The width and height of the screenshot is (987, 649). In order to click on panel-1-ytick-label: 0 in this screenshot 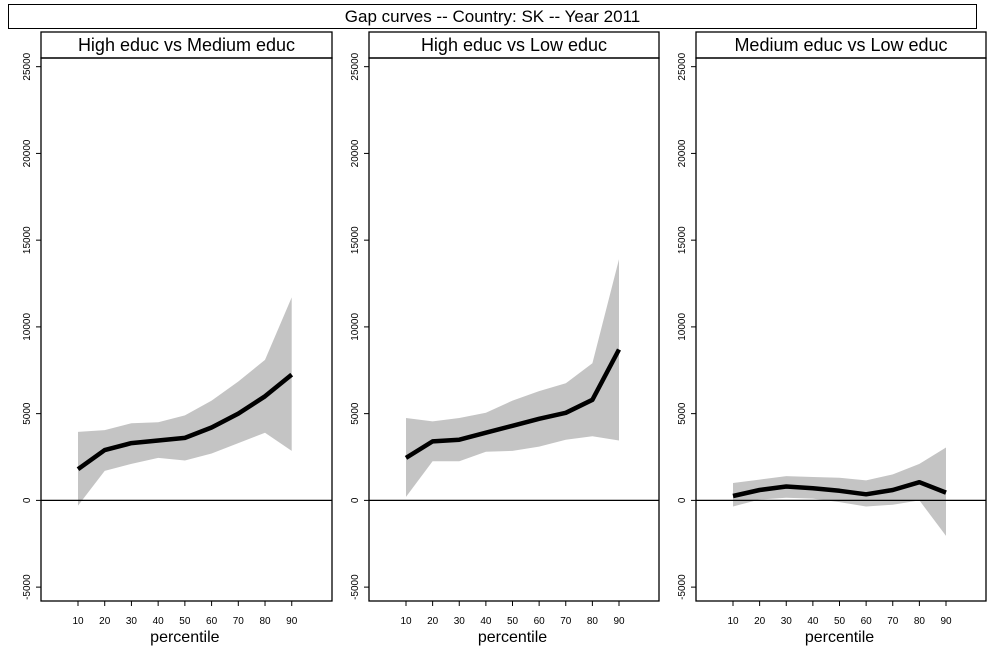, I will do `click(27, 500)`.